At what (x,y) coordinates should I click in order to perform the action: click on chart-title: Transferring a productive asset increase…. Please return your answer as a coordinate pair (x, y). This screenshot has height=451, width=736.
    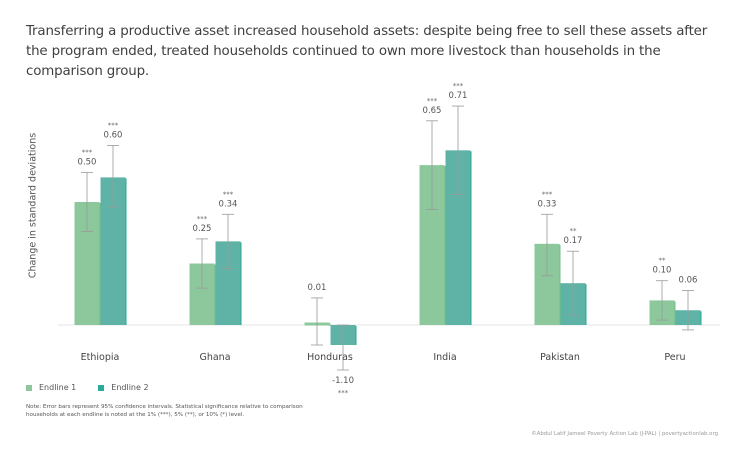
    Looking at the image, I should click on (367, 51).